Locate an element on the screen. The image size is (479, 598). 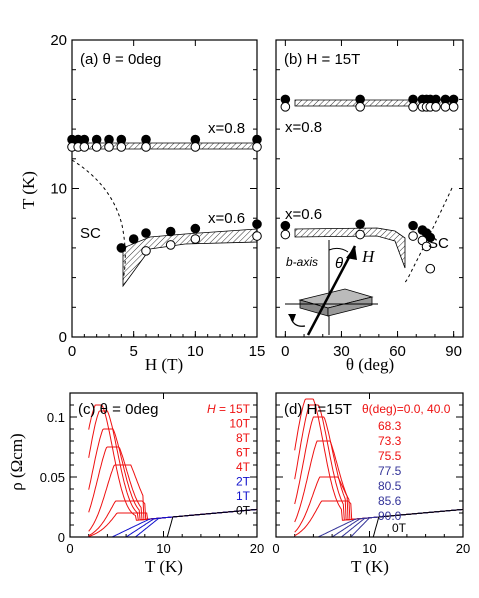
legend-prefix: H is located at coordinates (213, 409).